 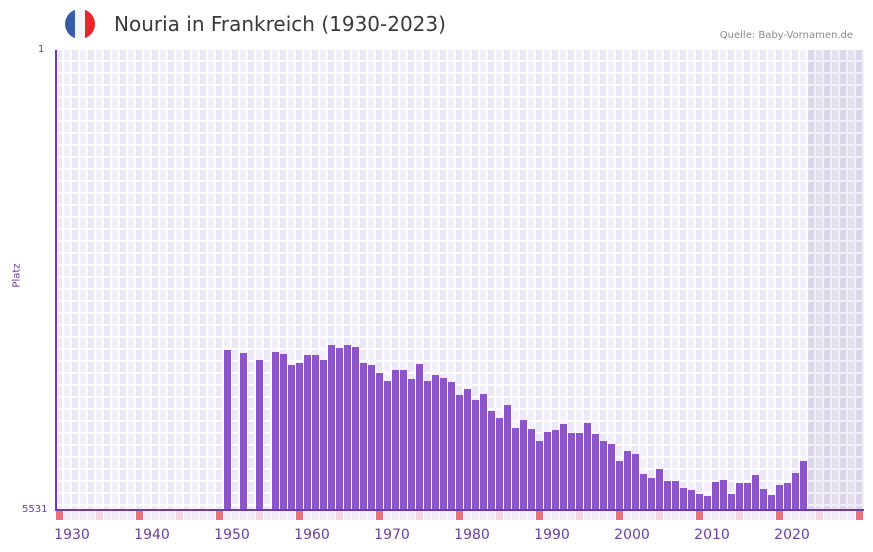 I want to click on bar-1964, so click(x=331, y=427).